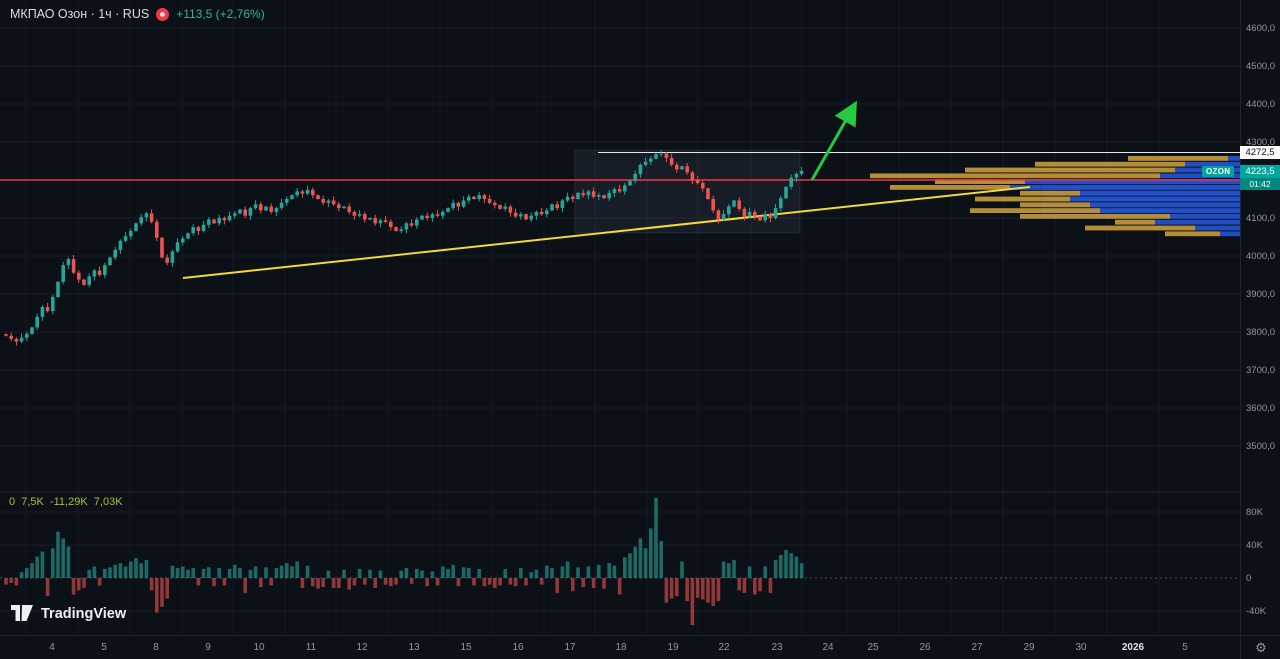 The width and height of the screenshot is (1280, 659). I want to click on time-tick-label: 19, so click(673, 647).